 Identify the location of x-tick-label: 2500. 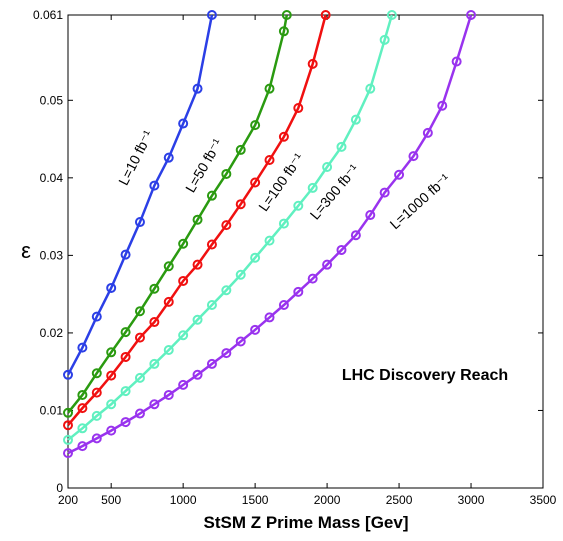
(399, 500).